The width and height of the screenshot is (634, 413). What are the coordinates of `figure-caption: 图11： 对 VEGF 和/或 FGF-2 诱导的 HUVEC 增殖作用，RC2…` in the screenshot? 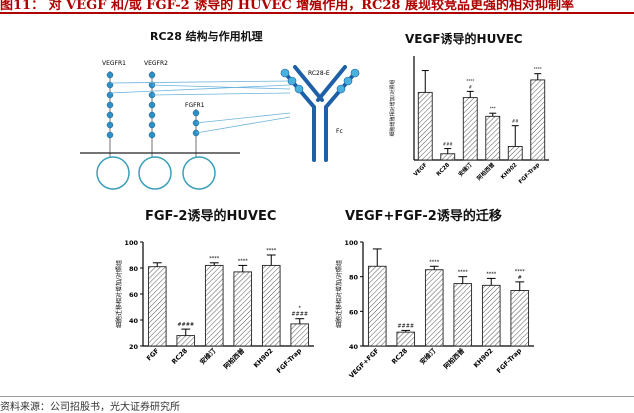 It's located at (287, 6).